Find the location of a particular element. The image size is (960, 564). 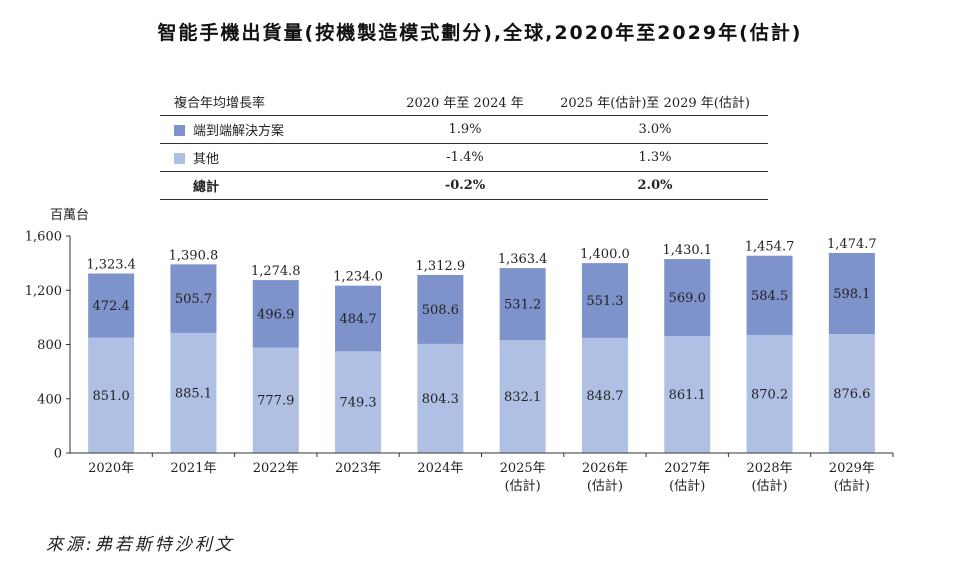

x-tick-label: 2026年 is located at coordinates (605, 468).